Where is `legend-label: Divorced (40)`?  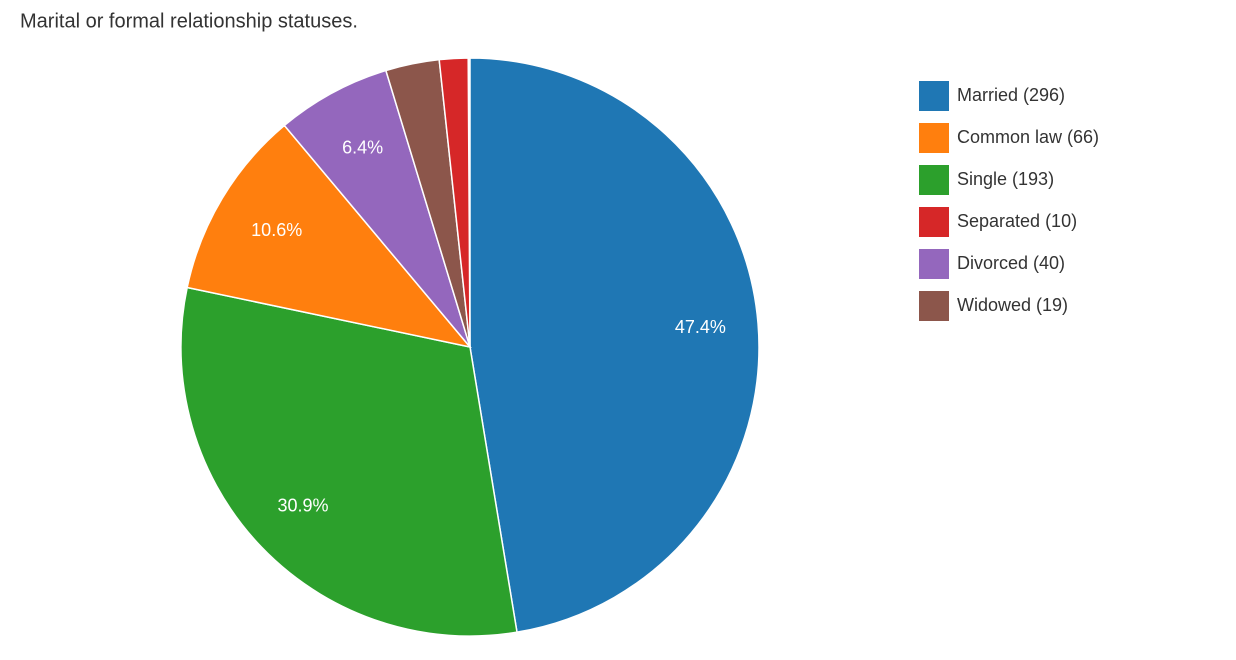 legend-label: Divorced (40) is located at coordinates (1011, 263).